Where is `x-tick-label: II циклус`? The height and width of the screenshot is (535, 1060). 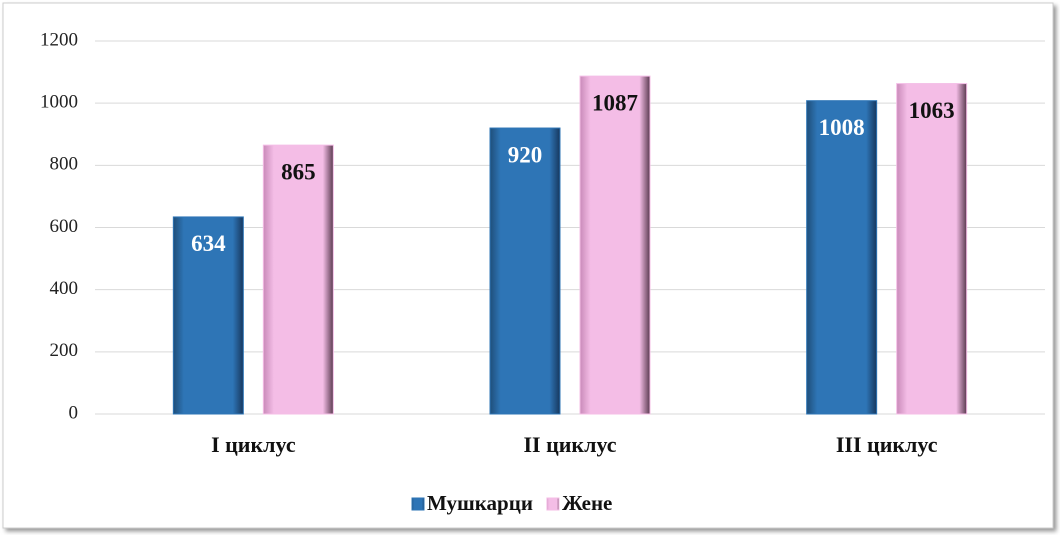
x-tick-label: II циклус is located at coordinates (569, 444).